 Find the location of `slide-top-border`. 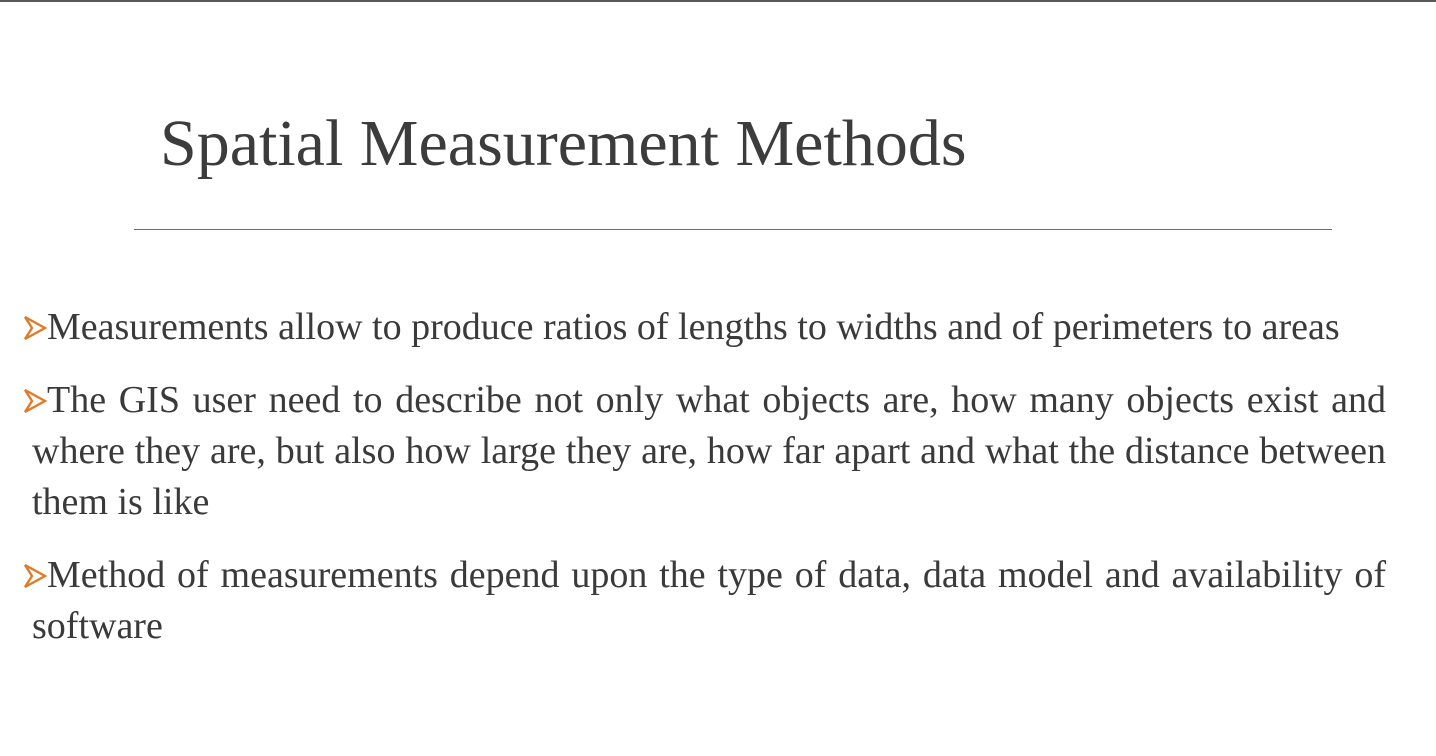

slide-top-border is located at coordinates (718, 1).